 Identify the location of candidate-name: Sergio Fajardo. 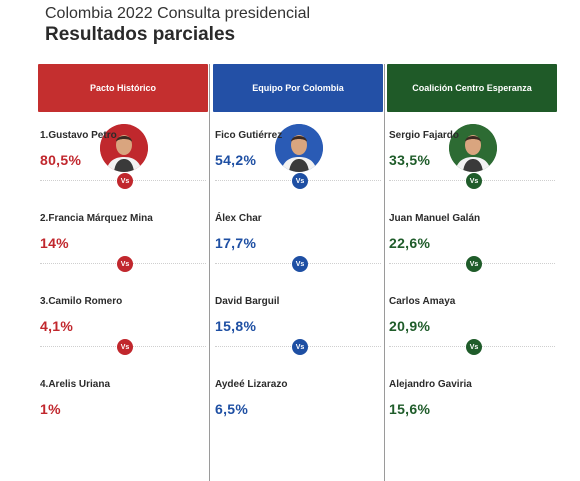
(424, 135).